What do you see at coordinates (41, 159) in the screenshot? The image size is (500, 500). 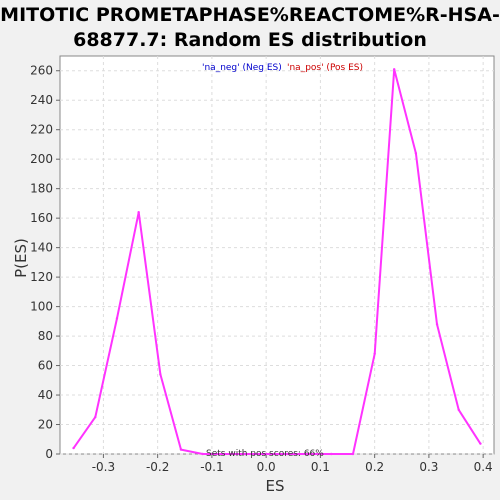 I see `y-tick-label: 200` at bounding box center [41, 159].